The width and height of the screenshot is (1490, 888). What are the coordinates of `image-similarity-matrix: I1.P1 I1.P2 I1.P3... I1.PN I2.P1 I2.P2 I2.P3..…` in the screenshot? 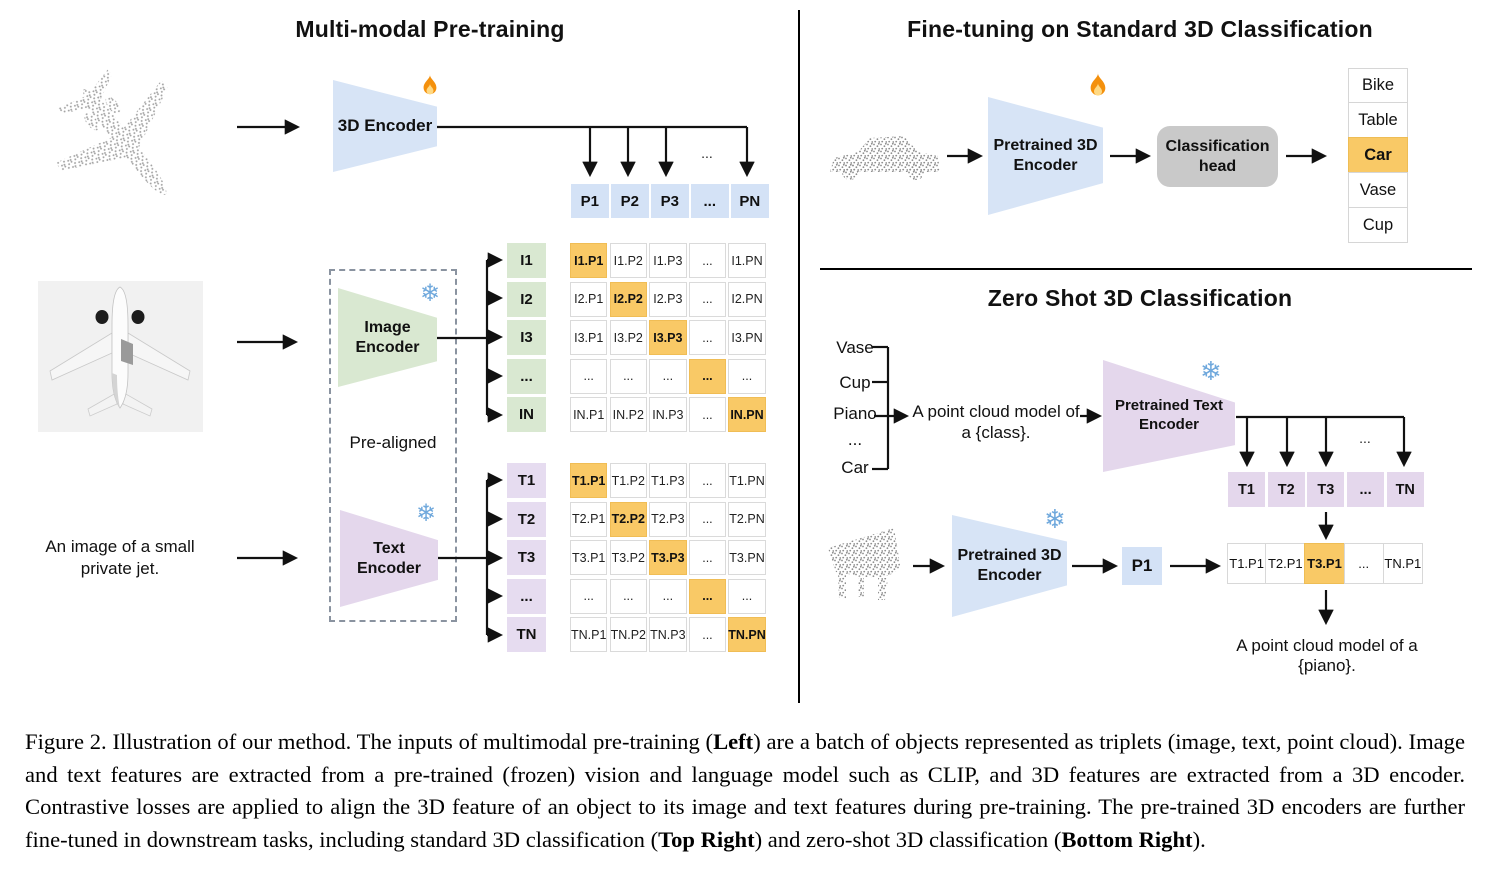 It's located at (668, 338).